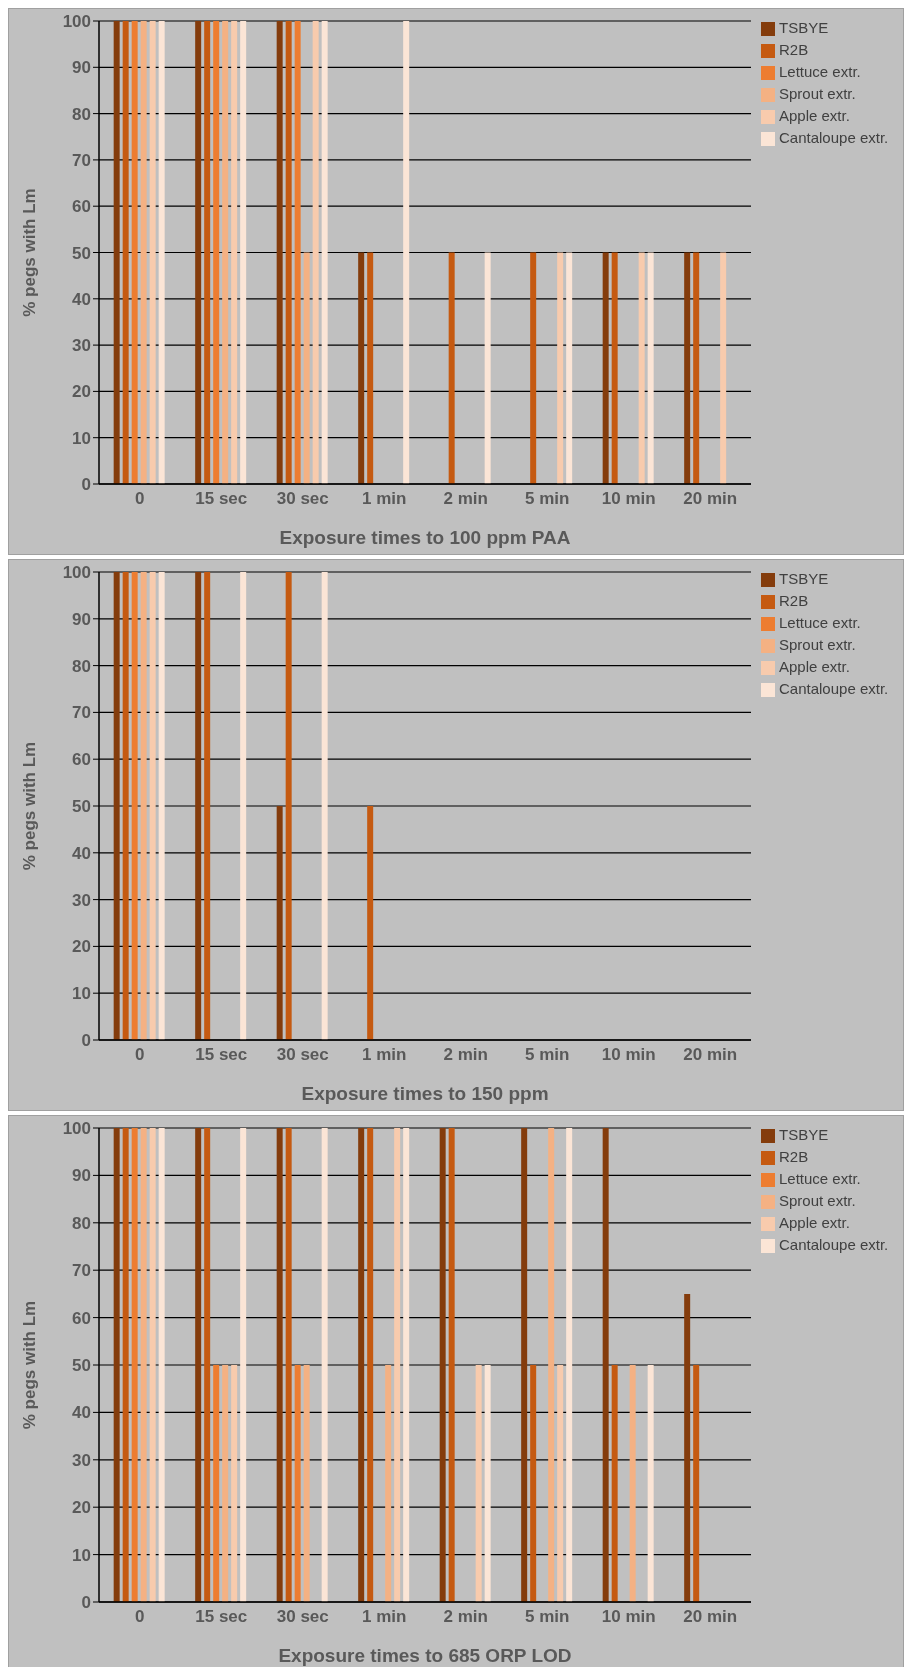 This screenshot has width=910, height=1667. I want to click on x-axis-title: Exposure times to 100 ppm PAA, so click(425, 537).